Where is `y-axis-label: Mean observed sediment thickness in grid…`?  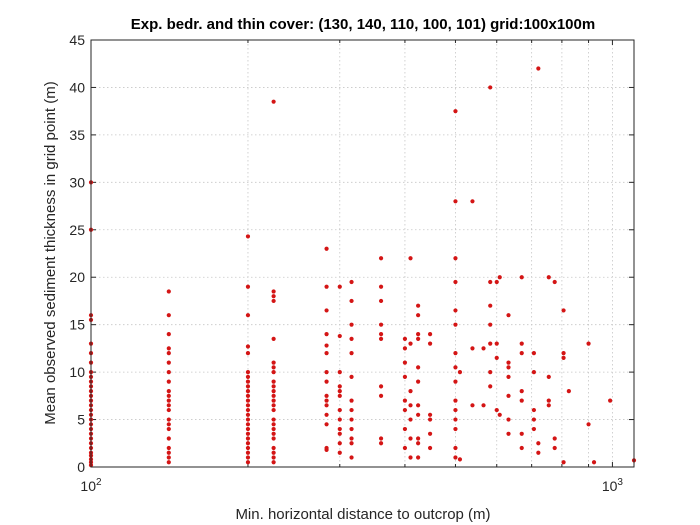
y-axis-label: Mean observed sediment thickness in grid… is located at coordinates (50, 253).